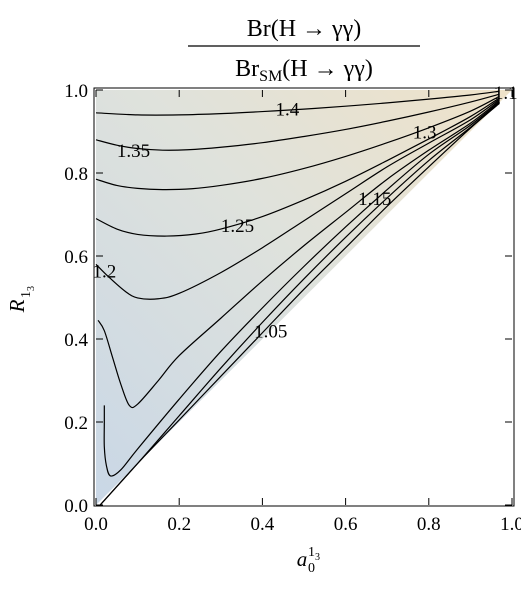 This screenshot has height=594, width=521. What do you see at coordinates (304, 50) in the screenshot?
I see `chart-title: Br(H → γγ) BrSM(H → γγ)` at bounding box center [304, 50].